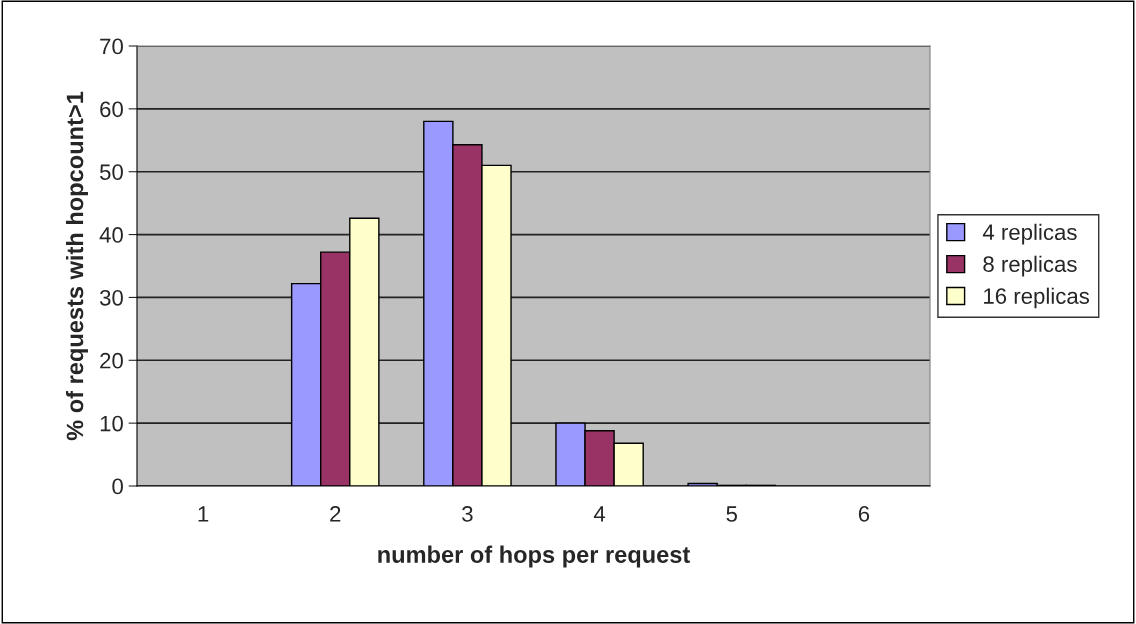  I want to click on y-tick-label: 60, so click(111, 109).